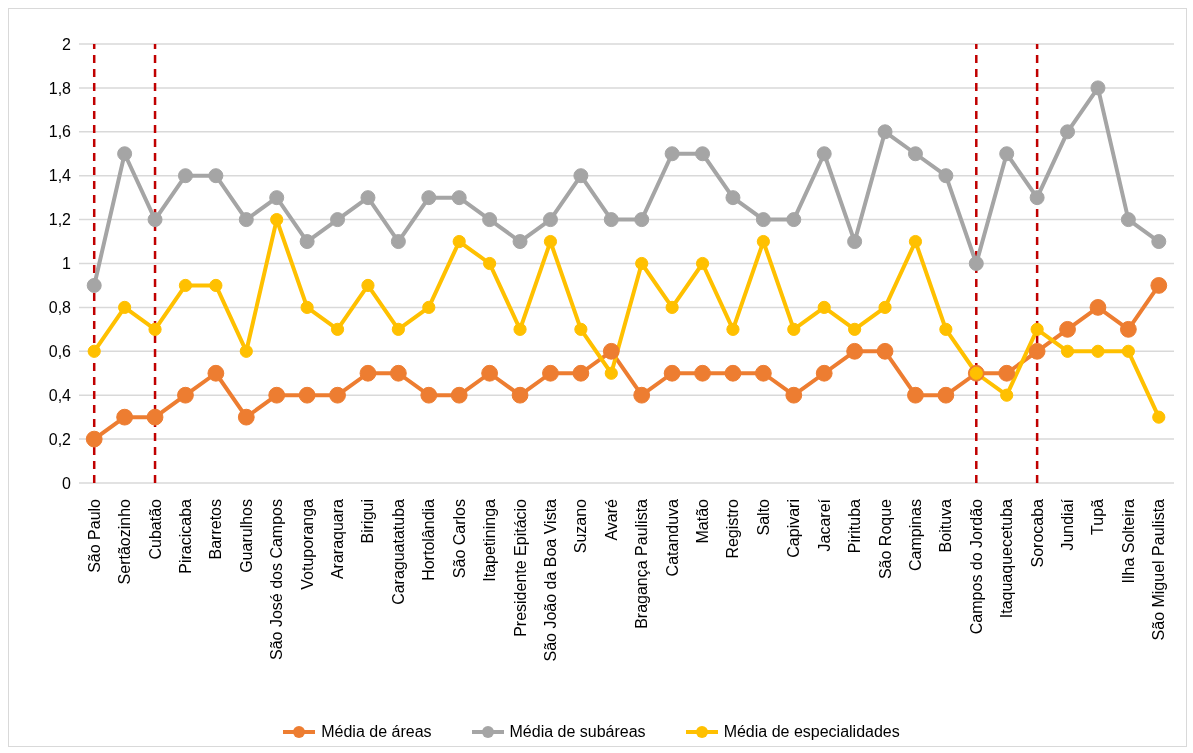 The image size is (1193, 753). What do you see at coordinates (67, 264) in the screenshot?
I see `y-tick-label: 1` at bounding box center [67, 264].